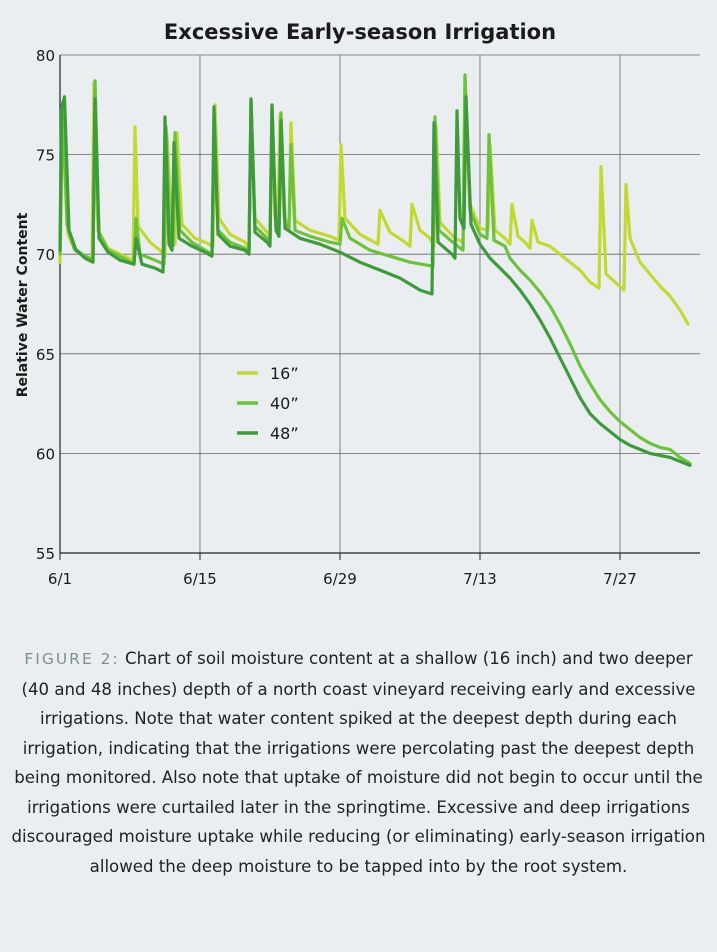 This screenshot has width=717, height=952. Describe the element at coordinates (360, 32) in the screenshot. I see `chart-title: Excessive Early-season Irrigation` at that location.